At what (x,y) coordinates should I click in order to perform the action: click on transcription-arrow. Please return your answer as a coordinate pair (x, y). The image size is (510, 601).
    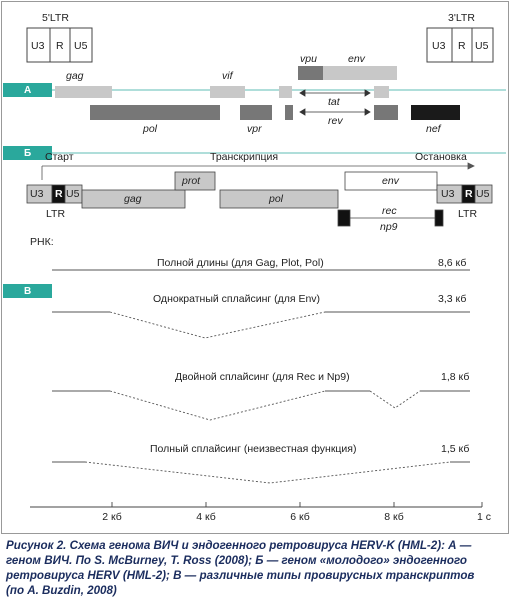
    Looking at the image, I should click on (258, 171).